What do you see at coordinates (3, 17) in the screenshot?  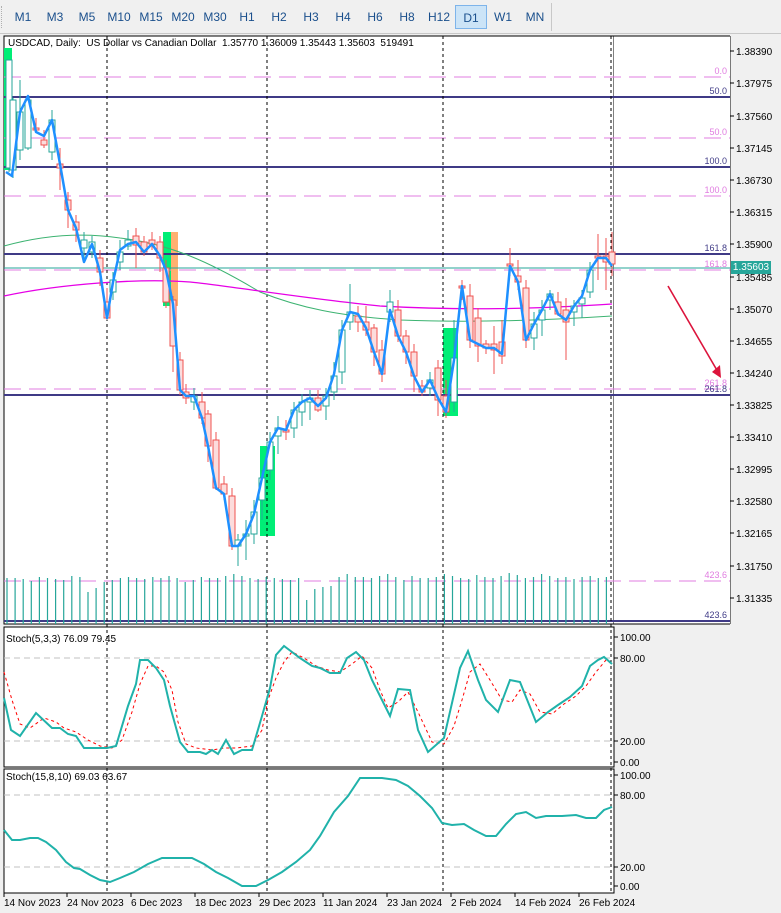 I see `toolbar-grip-handle` at bounding box center [3, 17].